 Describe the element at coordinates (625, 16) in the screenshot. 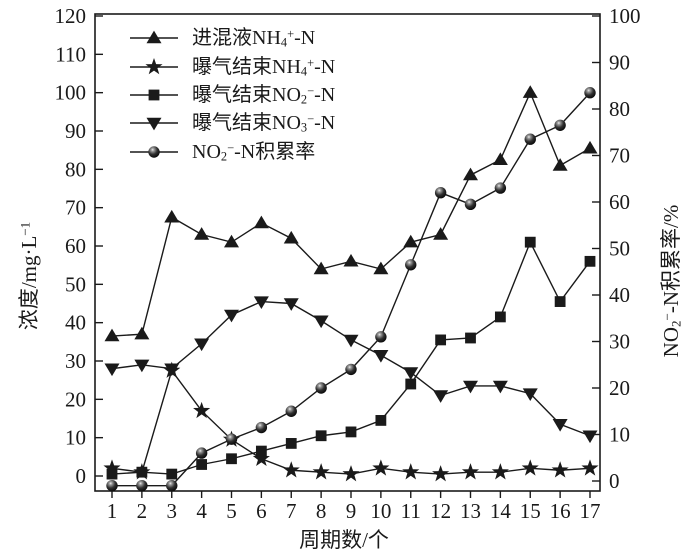

I see `right-axis-tick-label: 100` at that location.